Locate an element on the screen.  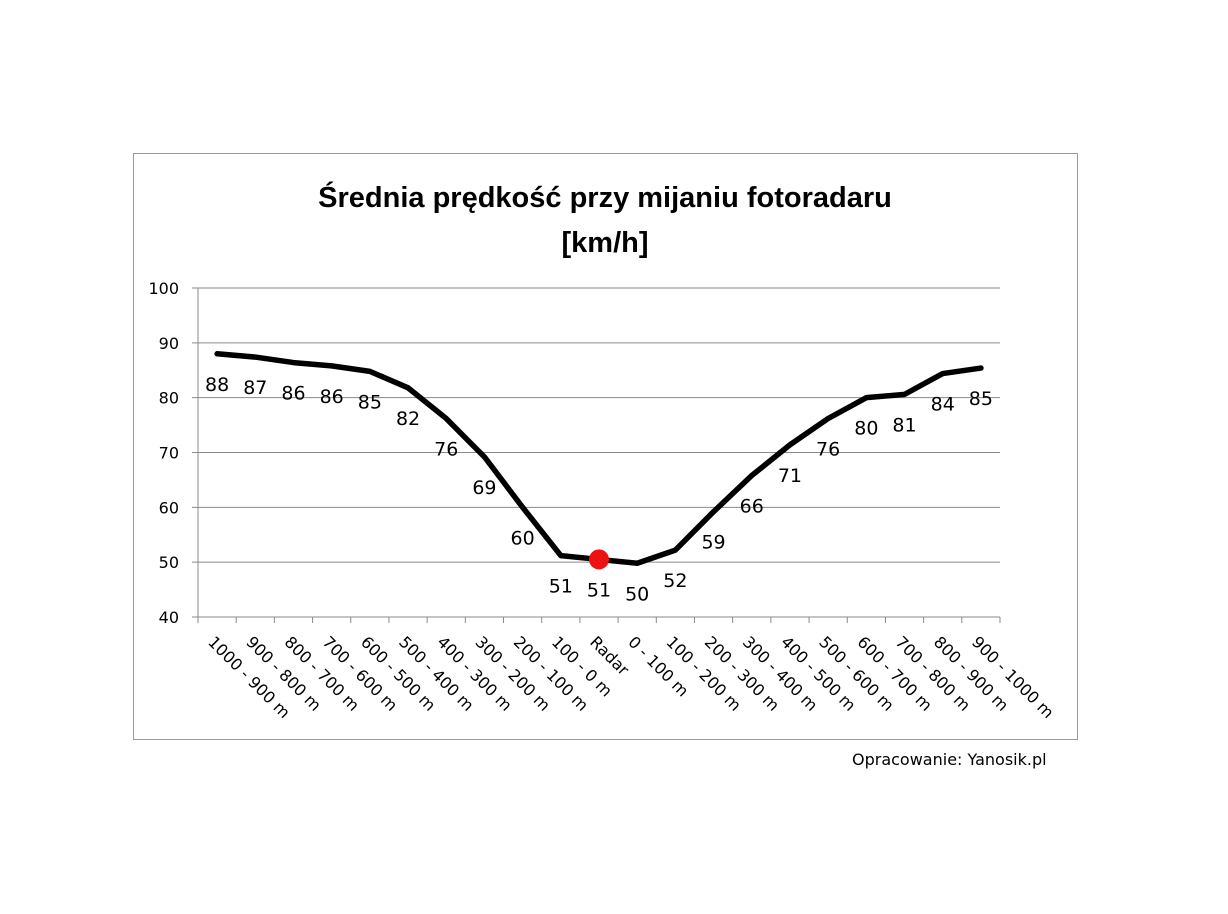
y-axis-ticks: 40 50 60 70 80 90 100 is located at coordinates (163, 453).